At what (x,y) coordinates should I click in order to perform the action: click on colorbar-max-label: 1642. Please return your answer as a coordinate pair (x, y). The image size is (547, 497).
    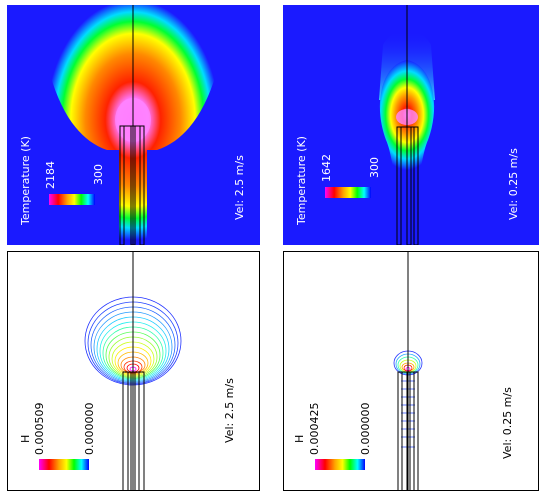
    Looking at the image, I should click on (326, 168).